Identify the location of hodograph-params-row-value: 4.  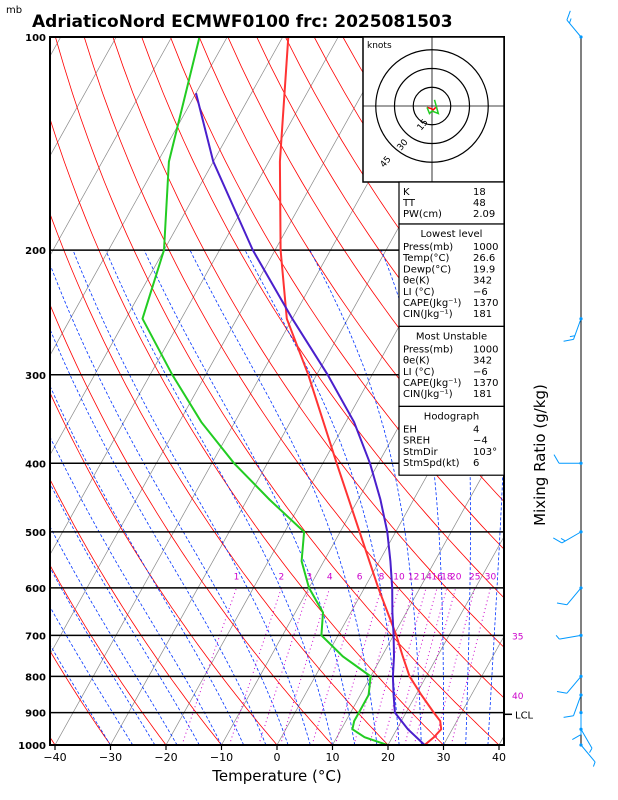
(476, 429).